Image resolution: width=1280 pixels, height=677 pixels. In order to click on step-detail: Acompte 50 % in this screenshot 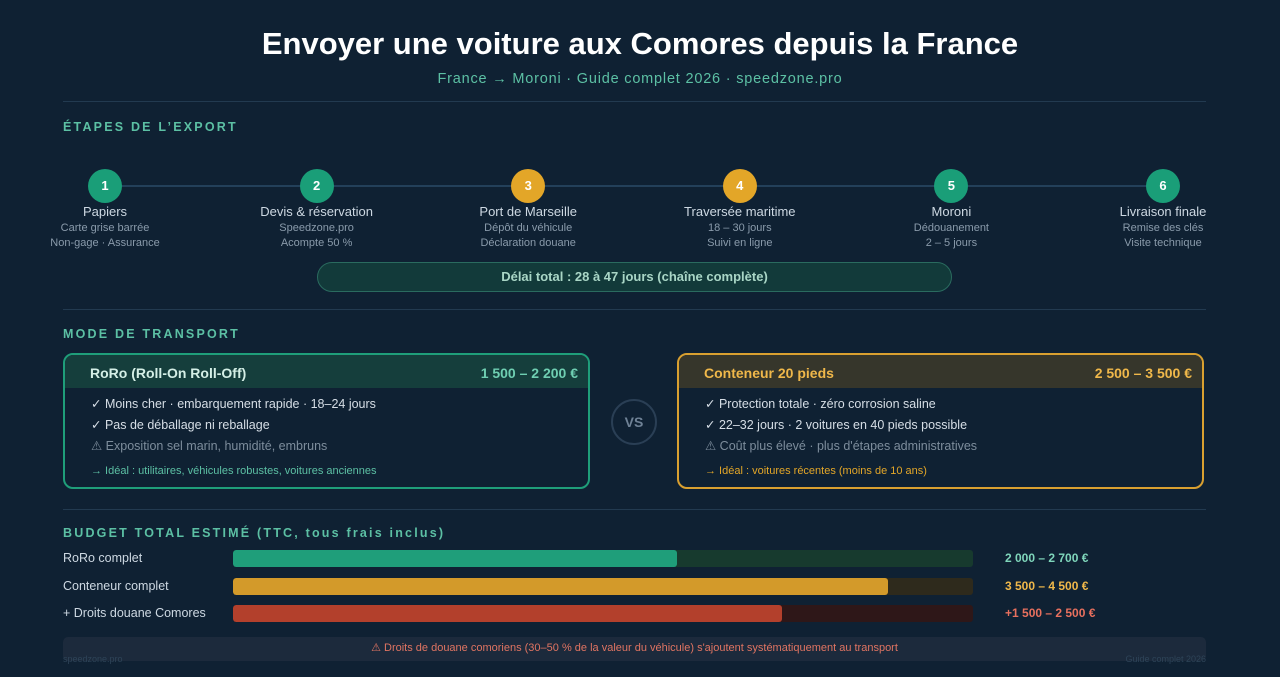, I will do `click(316, 243)`.